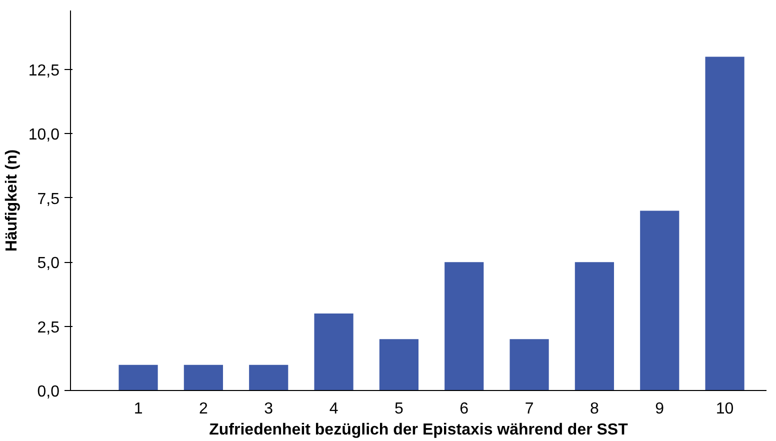 This screenshot has height=441, width=776. Describe the element at coordinates (48, 327) in the screenshot. I see `y-tick-label: 2,5` at that location.